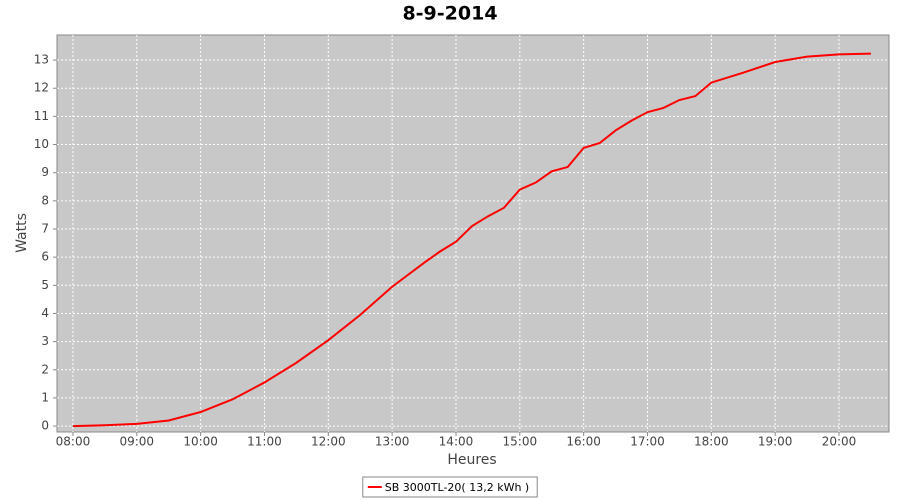 This screenshot has width=900, height=500. I want to click on y-tick-label: 4, so click(45, 313).